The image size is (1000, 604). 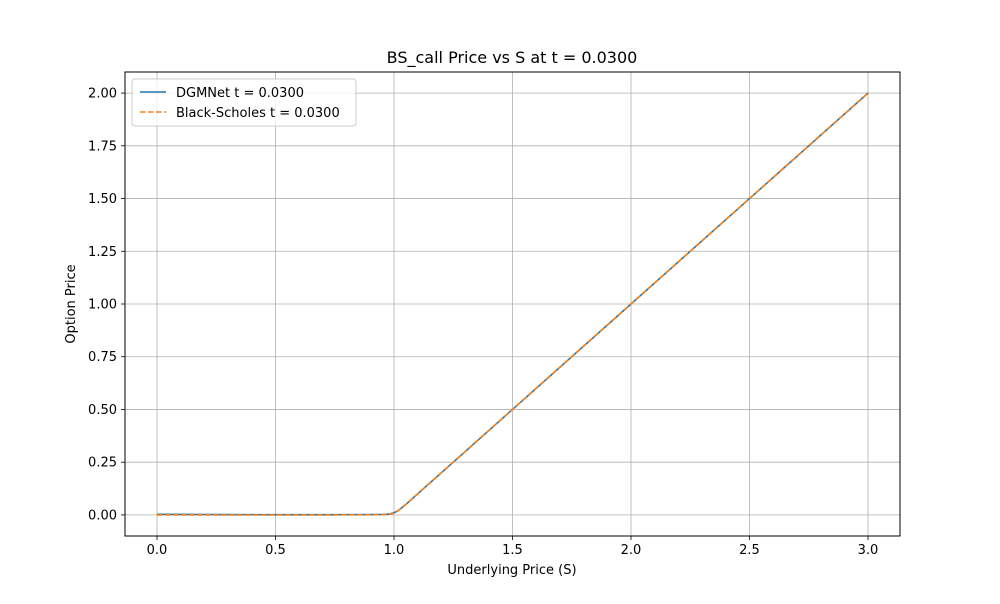 I want to click on x-tick-label: 2.0, so click(x=631, y=550).